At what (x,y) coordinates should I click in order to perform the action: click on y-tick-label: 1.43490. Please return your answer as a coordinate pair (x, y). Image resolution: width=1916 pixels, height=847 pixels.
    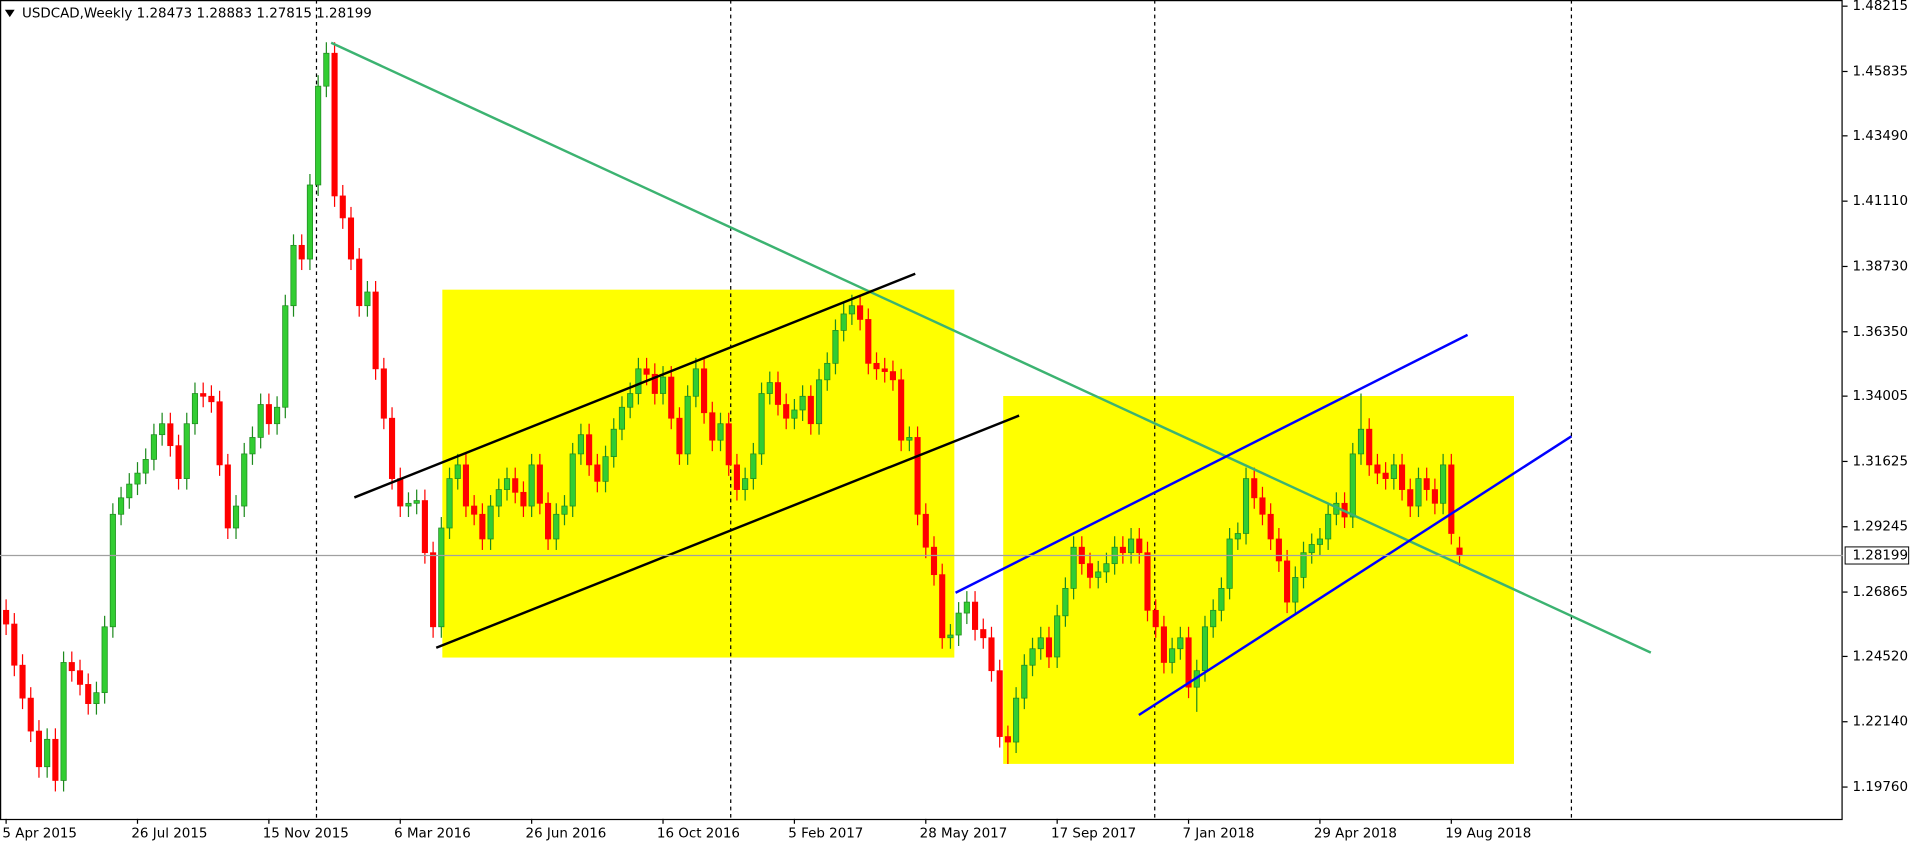
    Looking at the image, I should click on (1880, 136).